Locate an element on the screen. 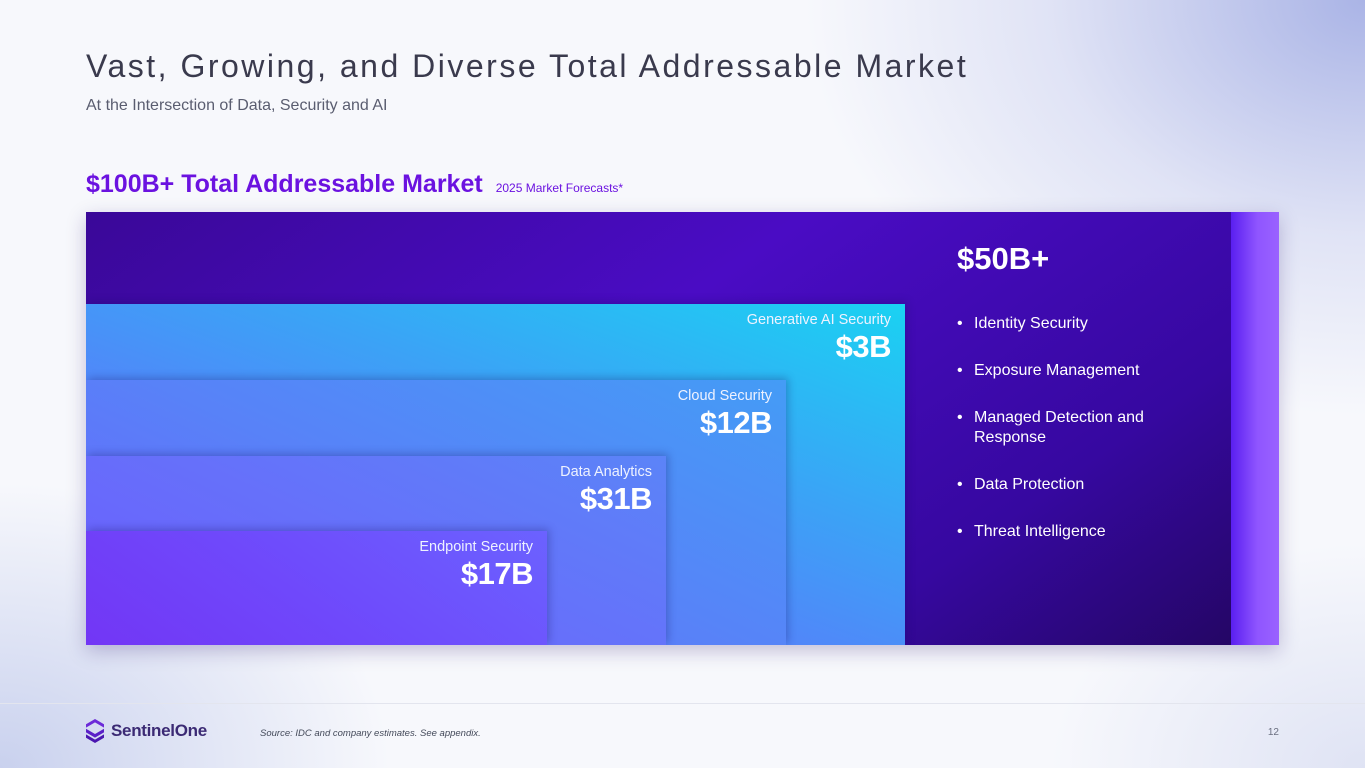 The height and width of the screenshot is (768, 1365). panel-edge-decoration is located at coordinates (1255, 428).